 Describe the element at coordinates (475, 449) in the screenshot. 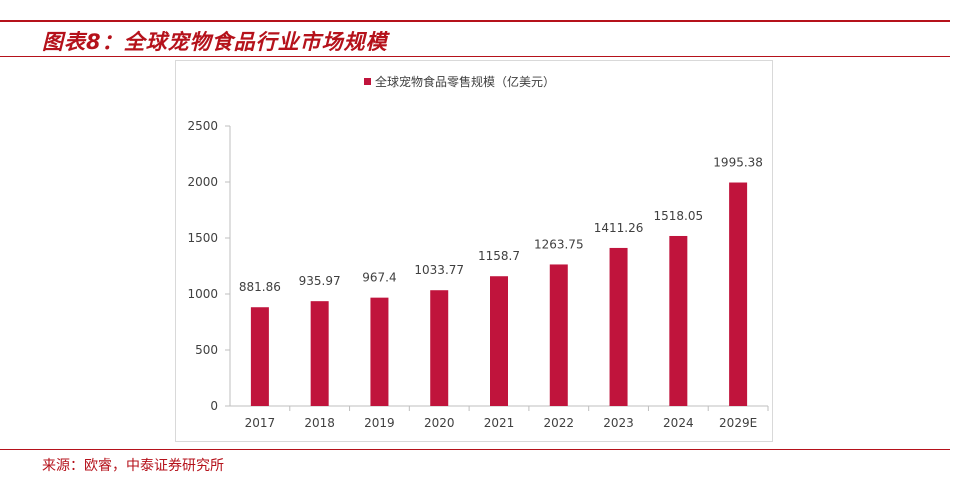

I see `bottom-rule` at that location.